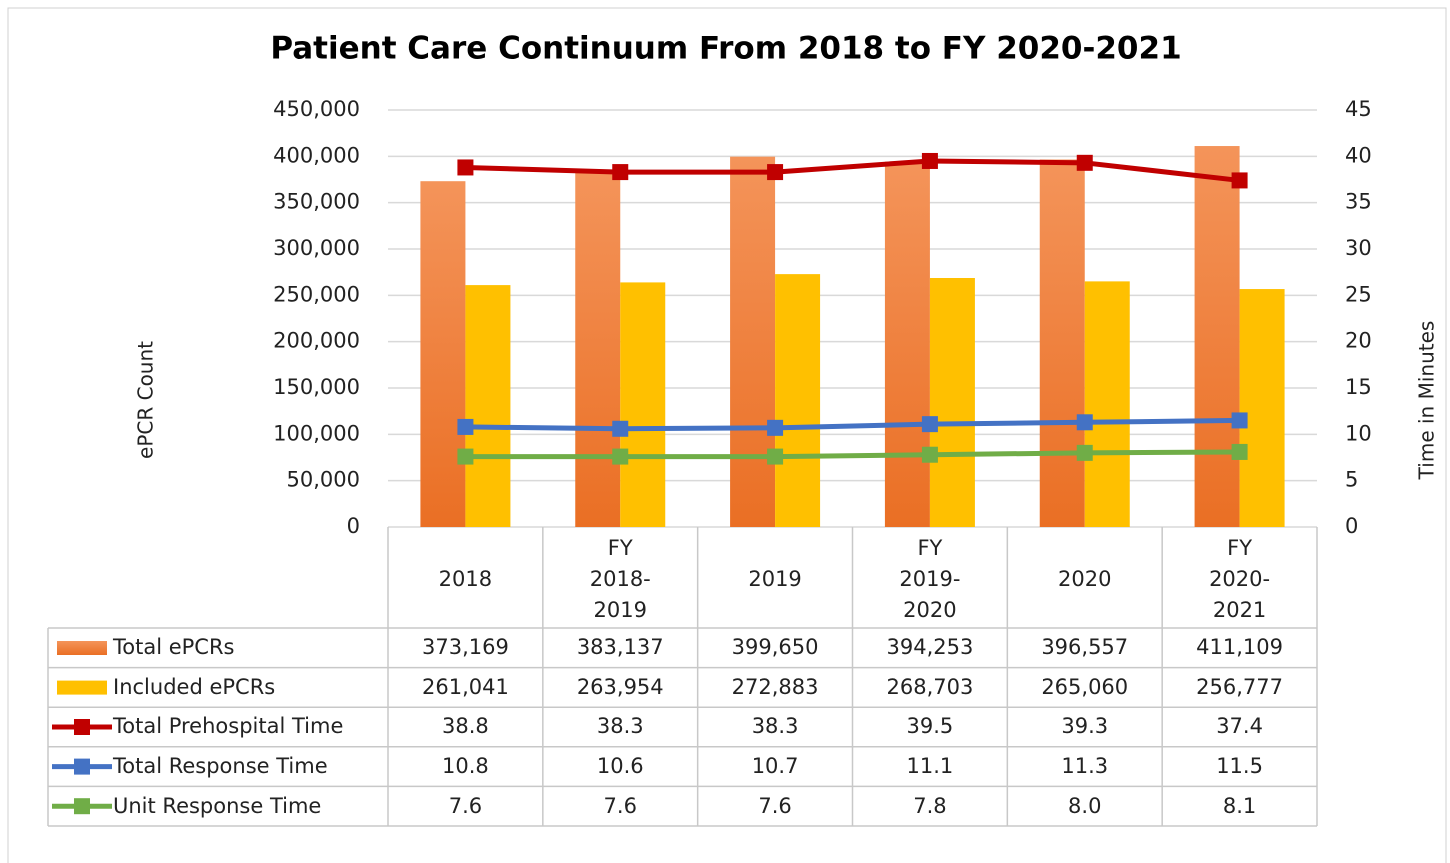 The width and height of the screenshot is (1450, 863). I want to click on table-value: 7.8, so click(930, 805).